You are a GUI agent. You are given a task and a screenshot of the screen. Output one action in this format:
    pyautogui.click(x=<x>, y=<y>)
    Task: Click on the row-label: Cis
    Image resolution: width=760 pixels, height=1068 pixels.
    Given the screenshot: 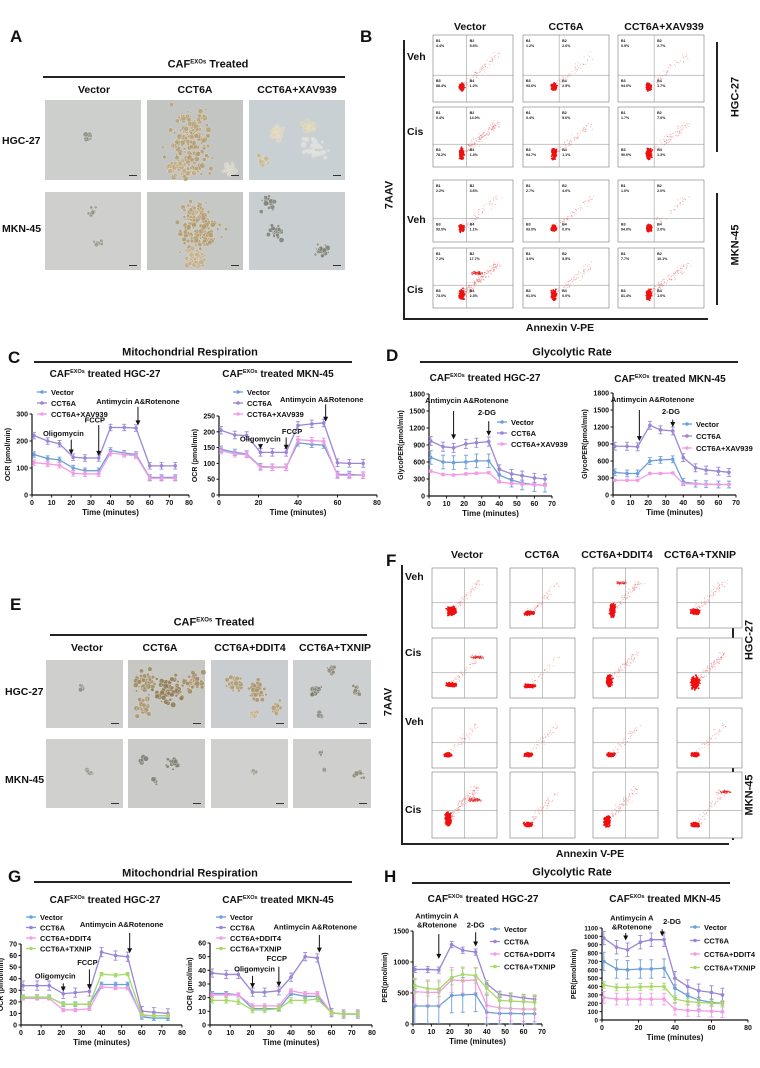 What is the action you would take?
    pyautogui.click(x=413, y=652)
    